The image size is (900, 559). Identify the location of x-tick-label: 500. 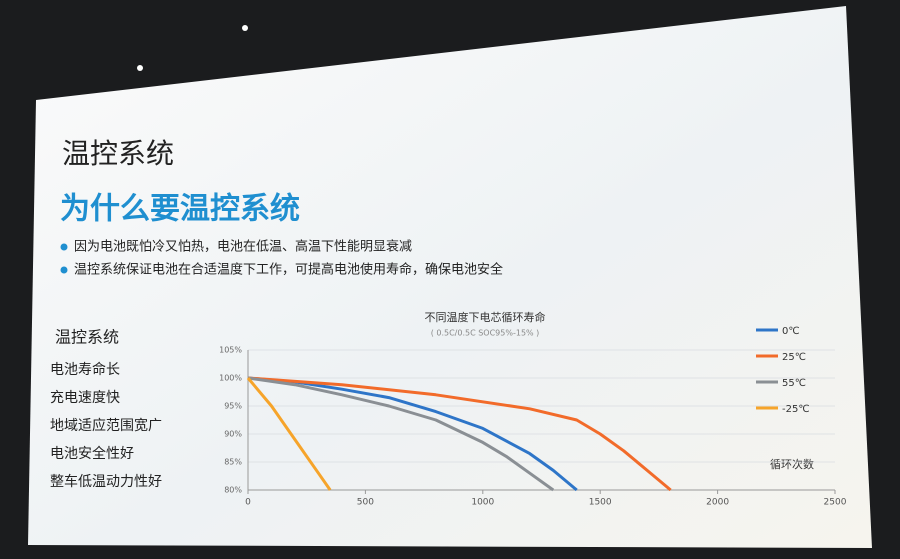
(365, 503).